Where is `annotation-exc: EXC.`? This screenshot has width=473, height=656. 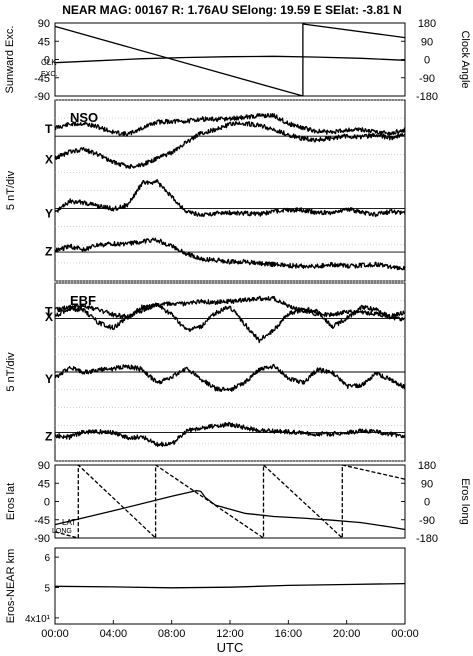
annotation-exc: EXC. is located at coordinates (49, 74).